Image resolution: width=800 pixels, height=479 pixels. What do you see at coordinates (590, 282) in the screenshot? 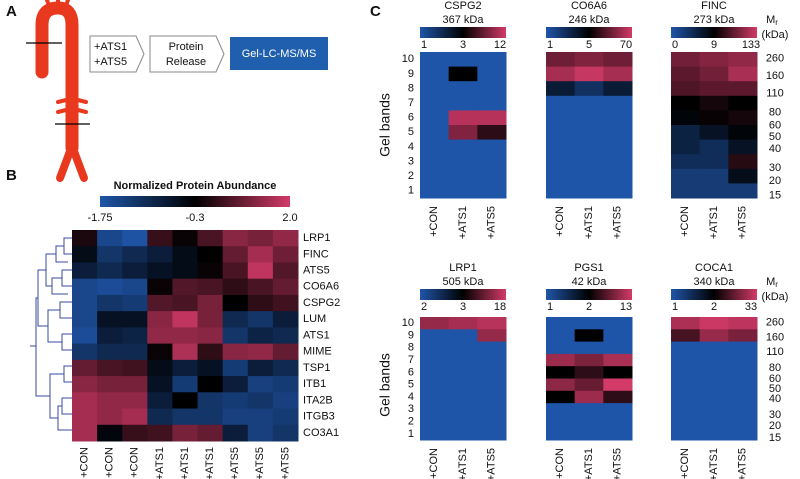
I see `protein-mass: 42 kDa` at bounding box center [590, 282].